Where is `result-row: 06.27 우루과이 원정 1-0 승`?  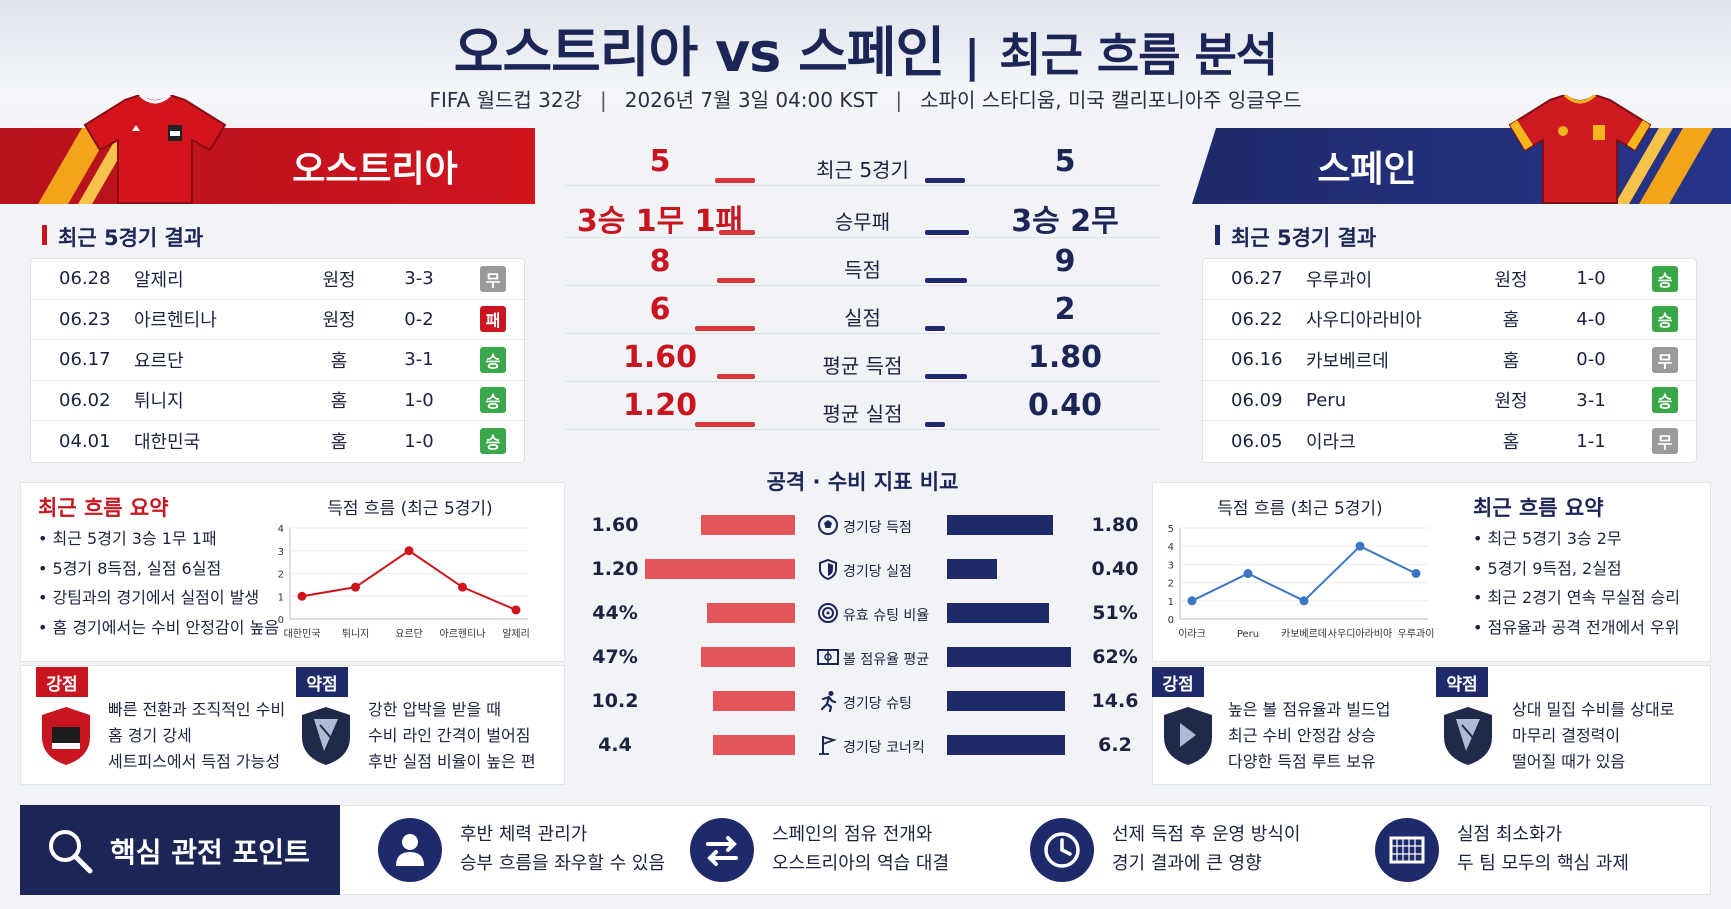 result-row: 06.27 우루과이 원정 1-0 승 is located at coordinates (1449, 279).